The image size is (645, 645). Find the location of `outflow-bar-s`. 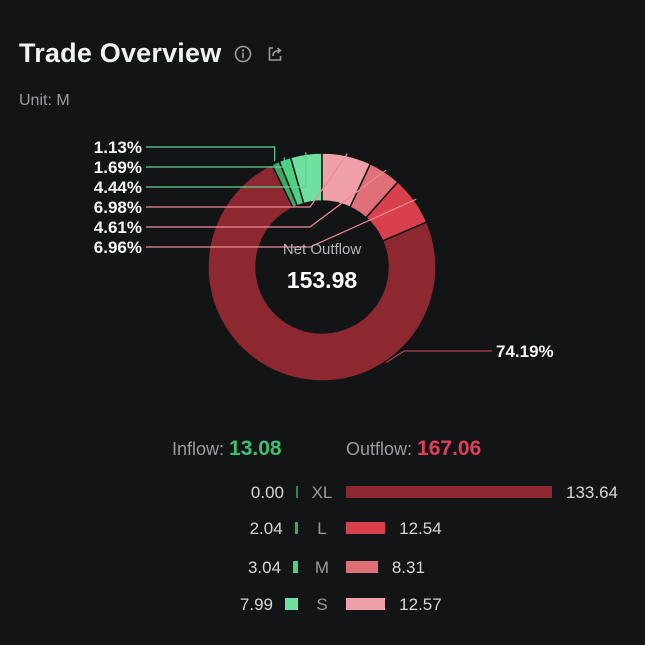

outflow-bar-s is located at coordinates (366, 604).